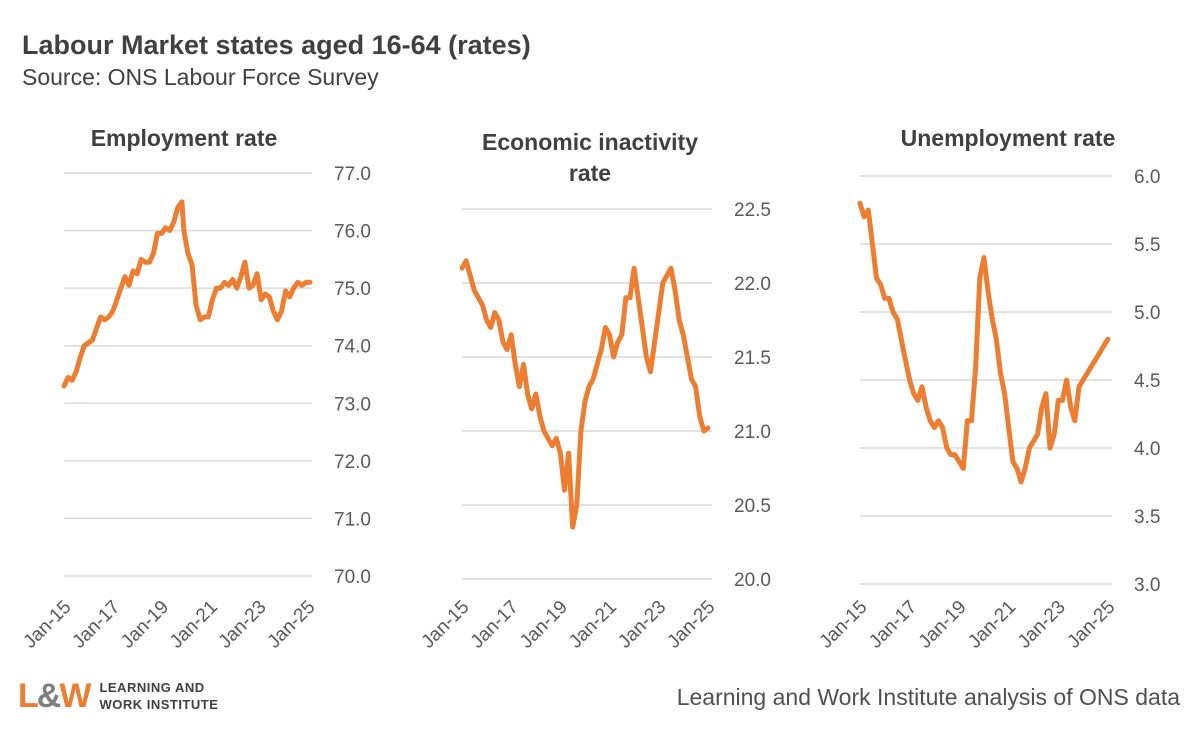 The width and height of the screenshot is (1200, 730). What do you see at coordinates (752, 432) in the screenshot?
I see `y-tick-label: 21.0` at bounding box center [752, 432].